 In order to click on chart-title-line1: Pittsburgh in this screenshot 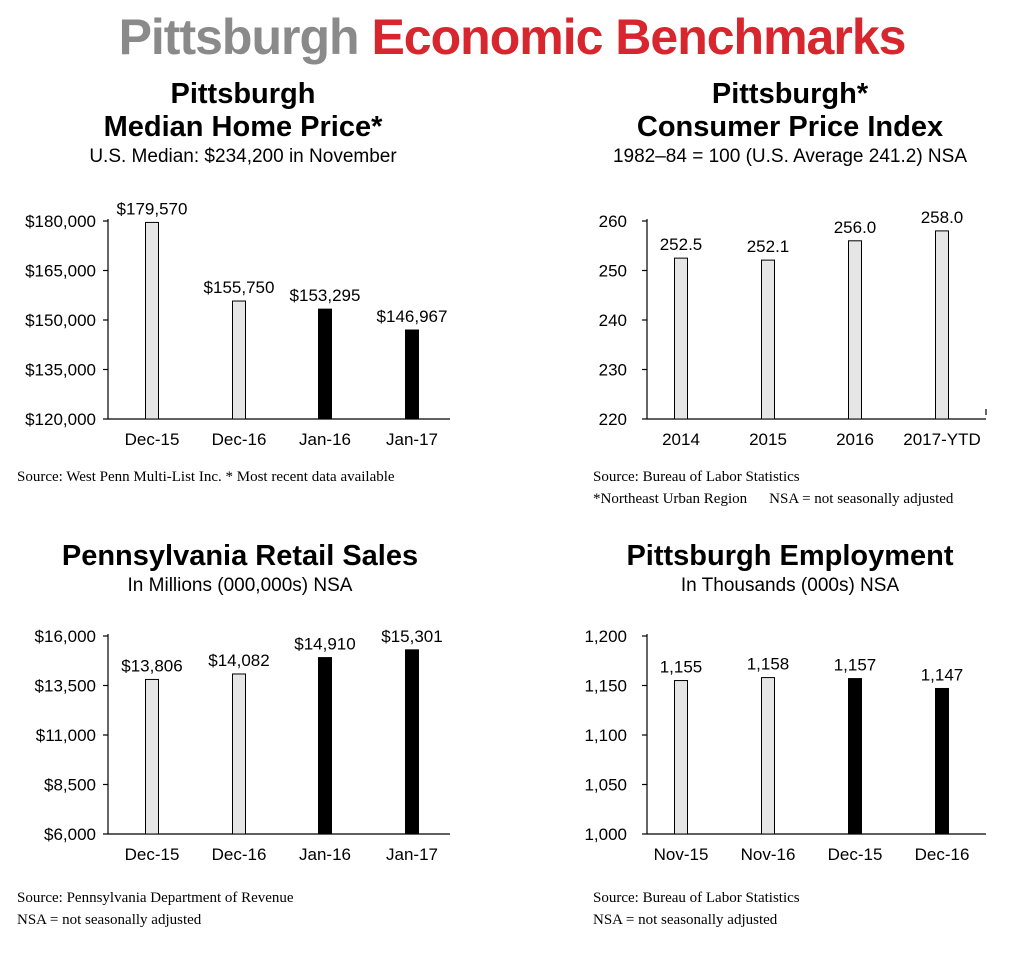, I will do `click(243, 94)`.